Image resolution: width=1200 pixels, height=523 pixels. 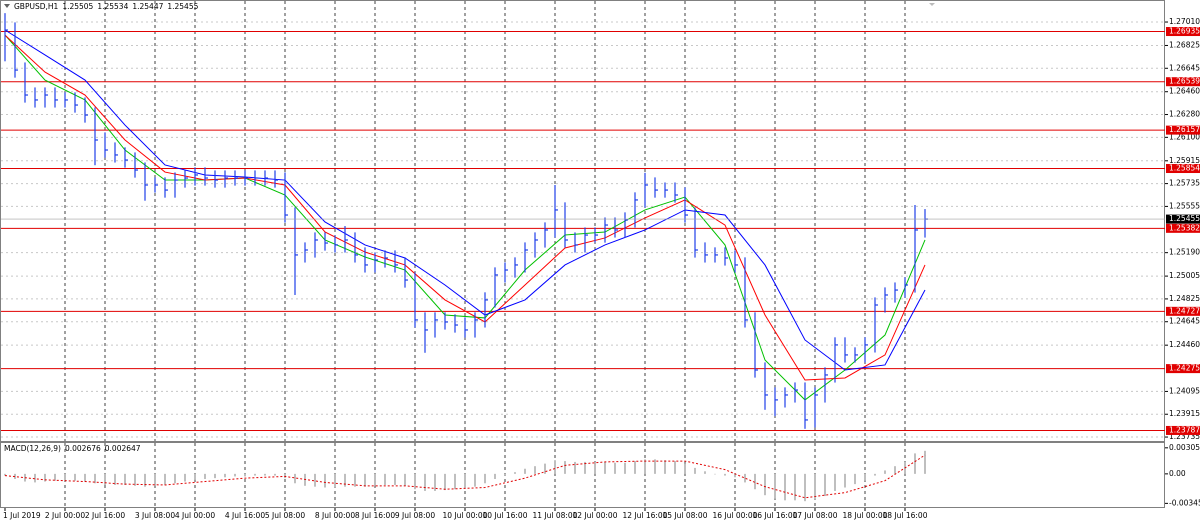 I want to click on macd-signal, so click(x=465, y=476).